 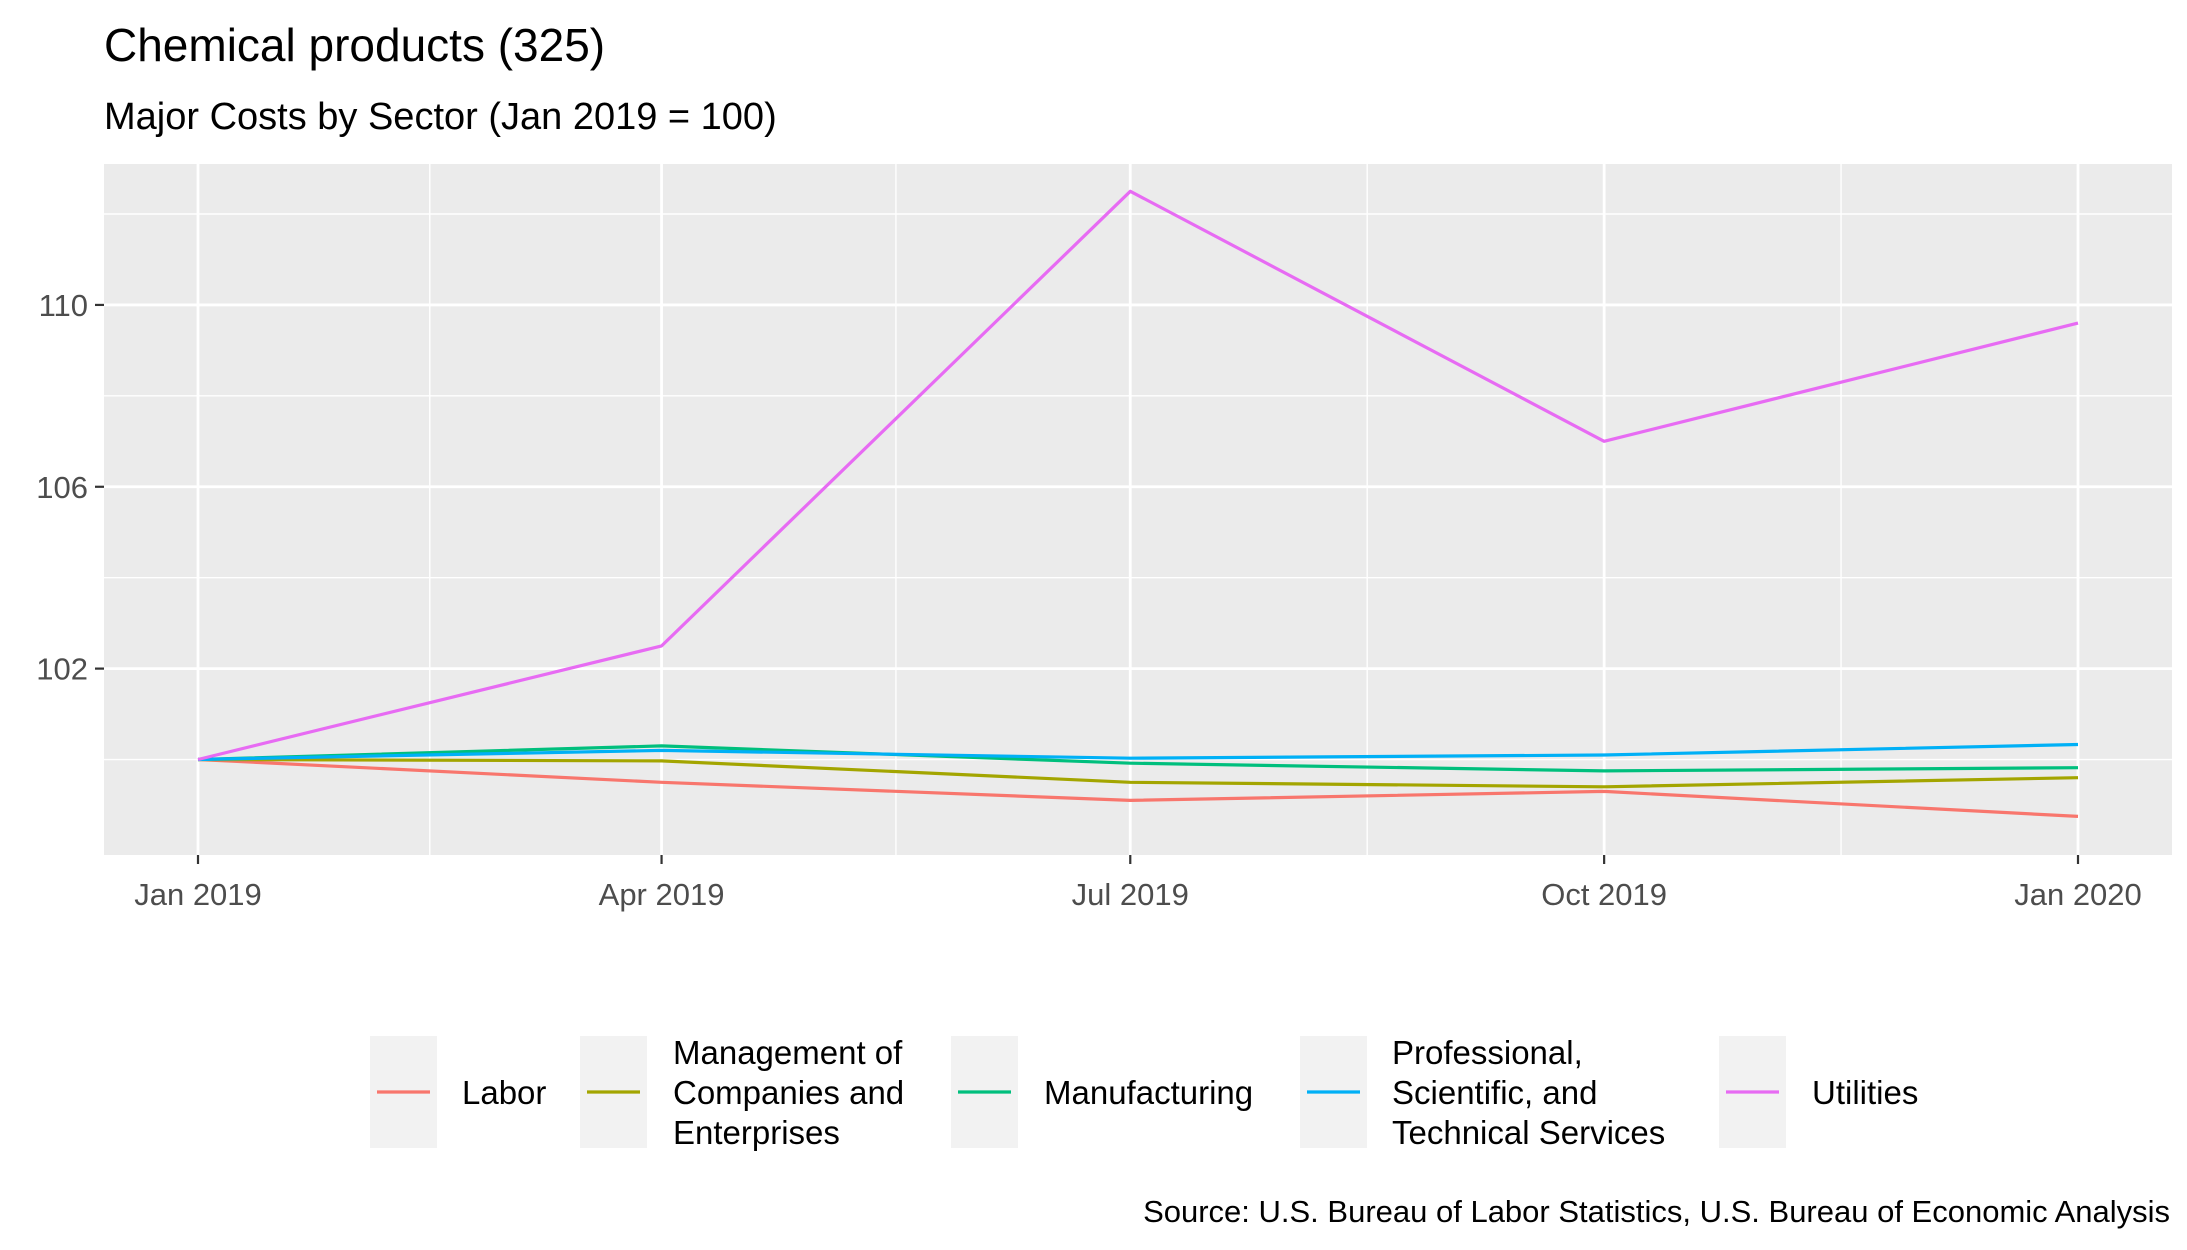 I want to click on legend-label: Technical Services, so click(x=1528, y=1132).